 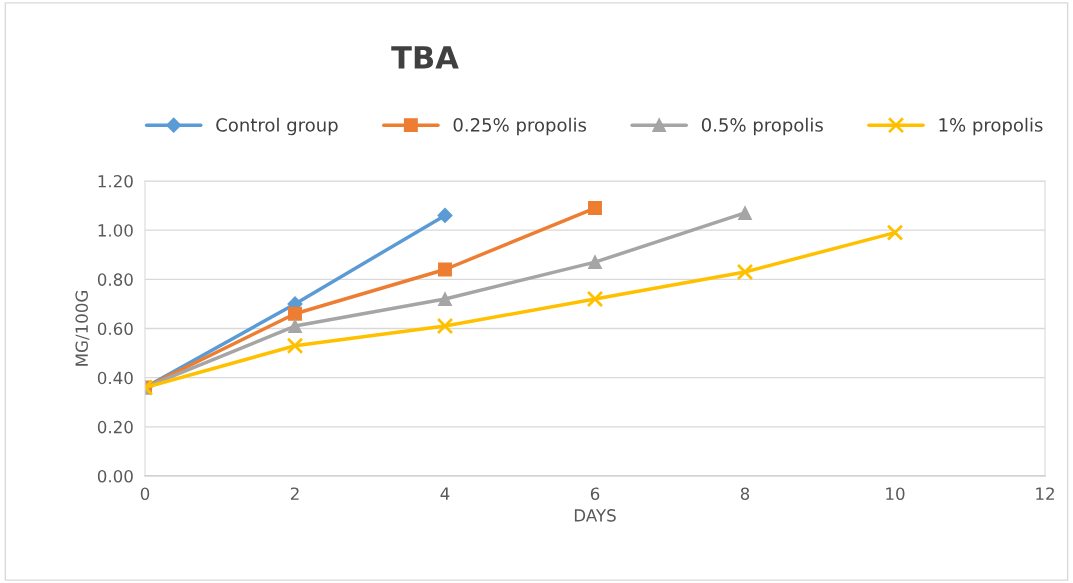 I want to click on y-tick-label: 0.80, so click(x=115, y=279).